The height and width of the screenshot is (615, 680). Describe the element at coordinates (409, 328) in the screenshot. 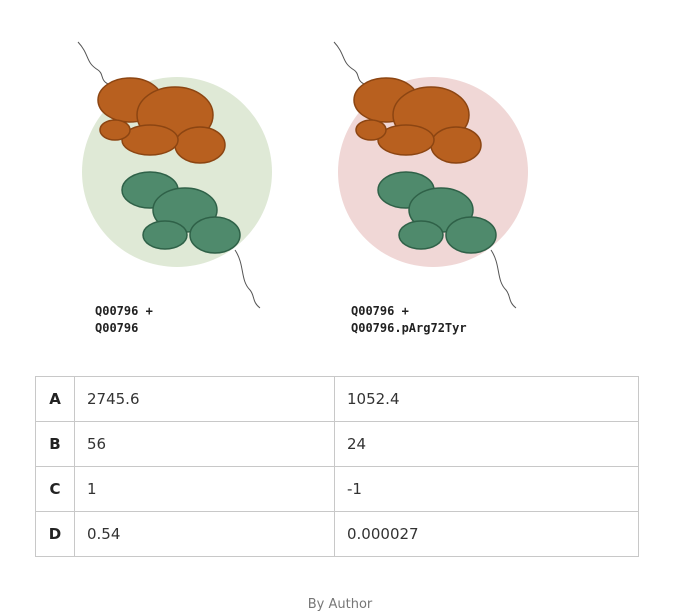

I see `caption-line: Q00796.pArg72Tyr` at that location.